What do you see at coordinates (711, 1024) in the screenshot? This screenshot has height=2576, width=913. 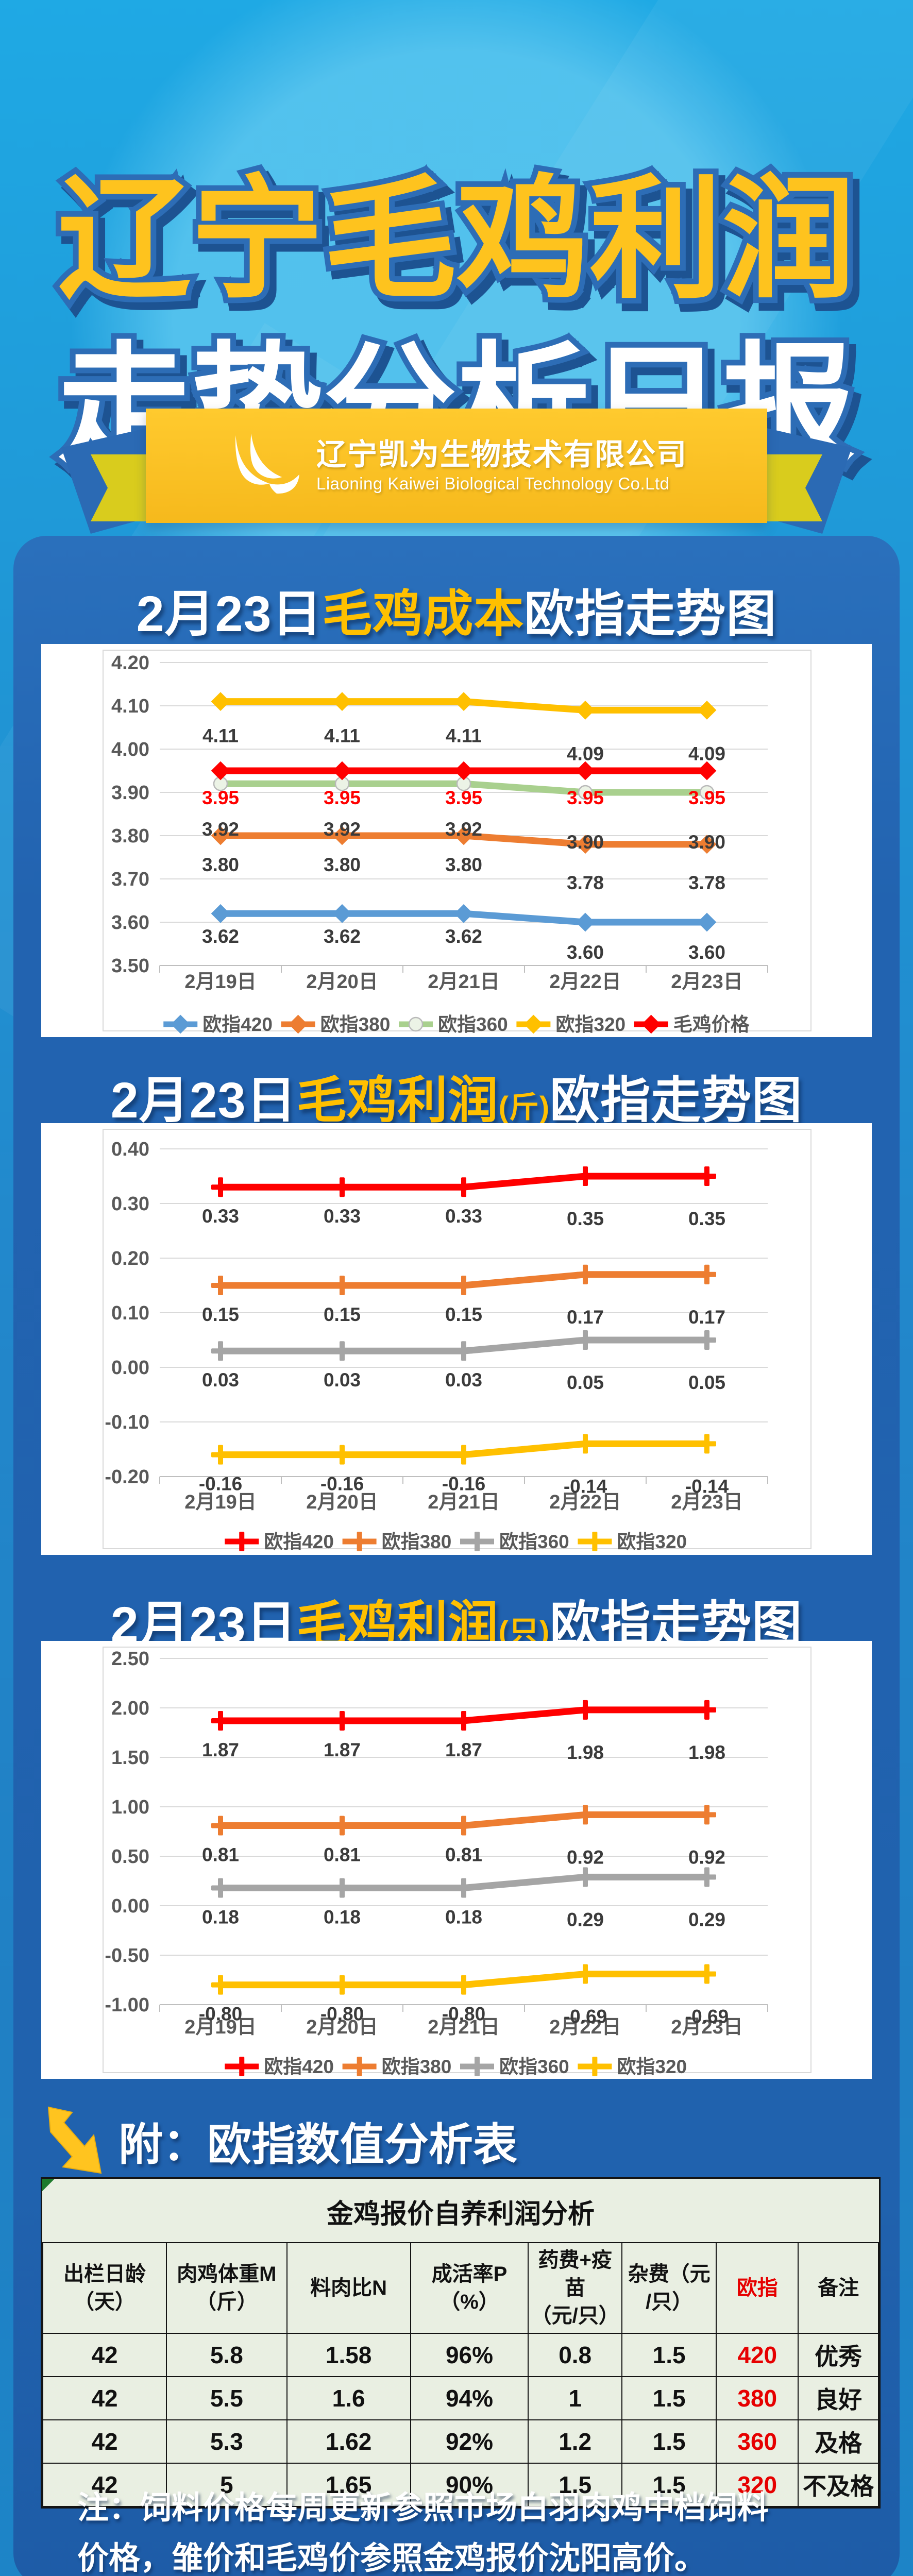 I see `legend-label: 毛鸡价格` at bounding box center [711, 1024].